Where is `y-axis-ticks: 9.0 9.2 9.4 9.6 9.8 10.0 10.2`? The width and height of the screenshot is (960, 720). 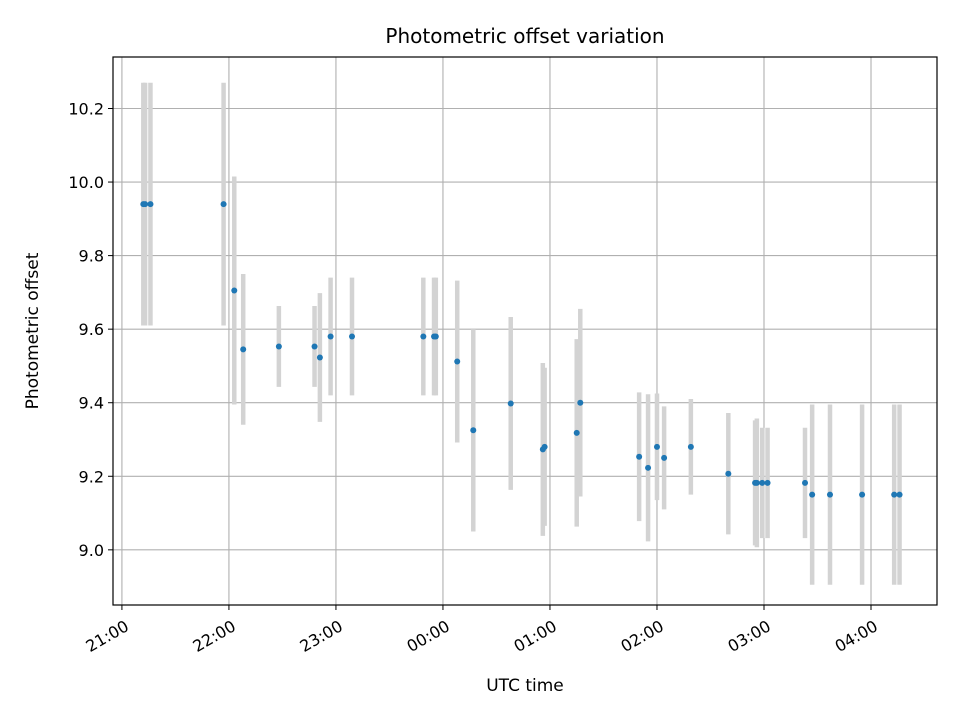 y-axis-ticks: 9.0 9.2 9.4 9.6 9.8 10.0 10.2 is located at coordinates (90, 329).